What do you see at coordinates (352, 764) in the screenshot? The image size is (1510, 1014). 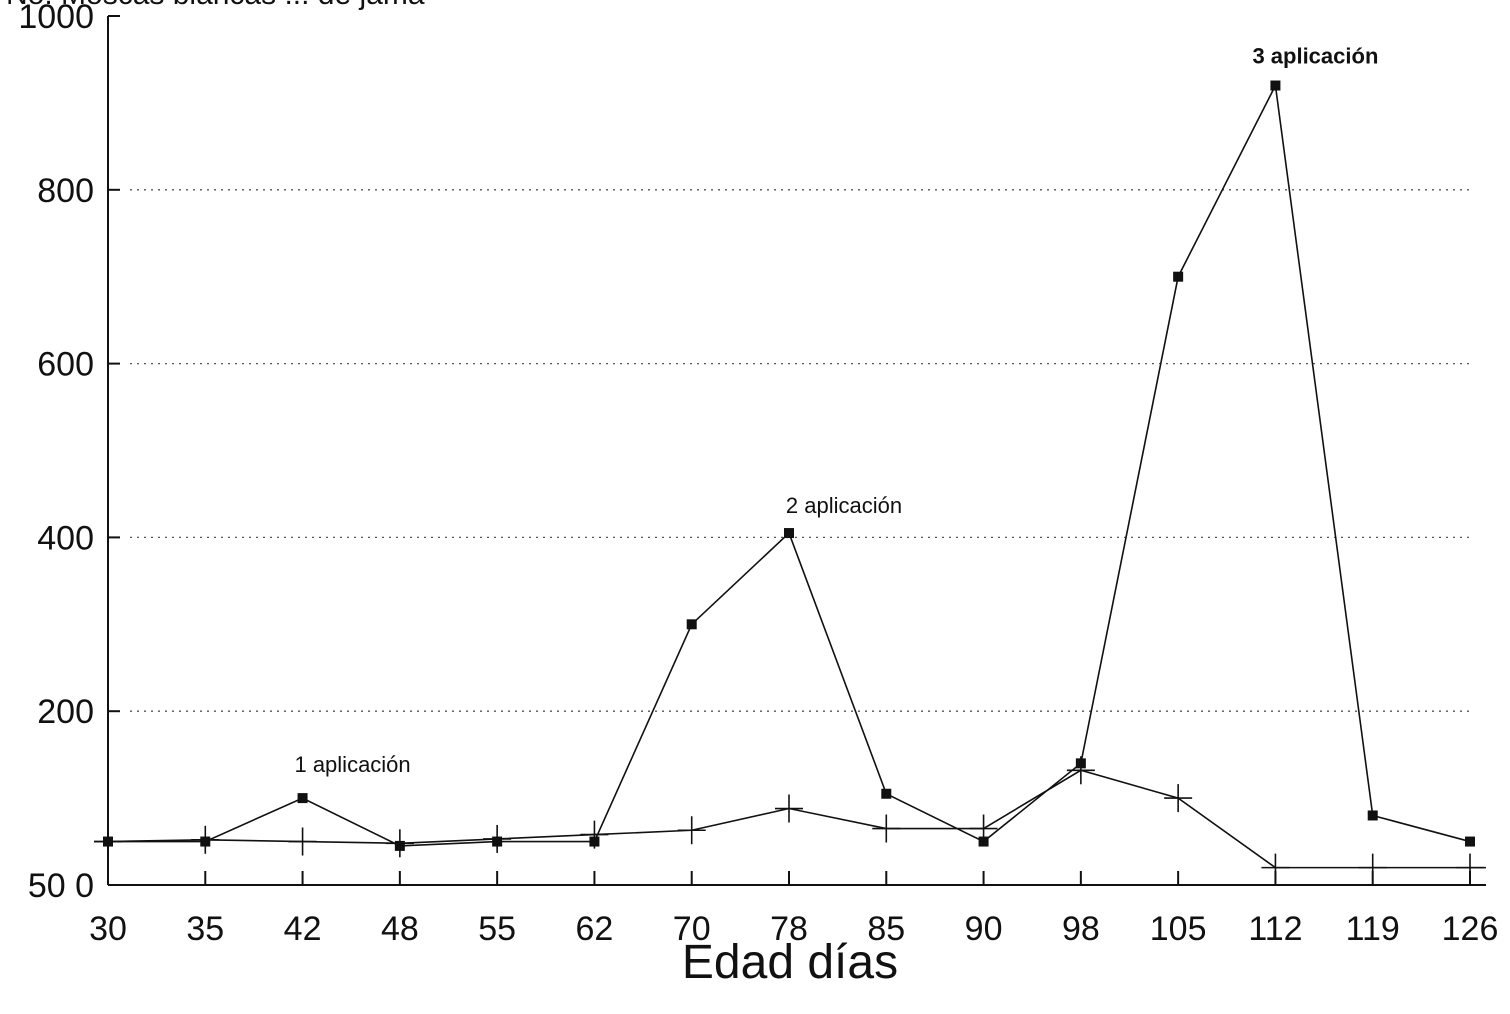 I see `annotation-label: 1 aplicación` at bounding box center [352, 764].